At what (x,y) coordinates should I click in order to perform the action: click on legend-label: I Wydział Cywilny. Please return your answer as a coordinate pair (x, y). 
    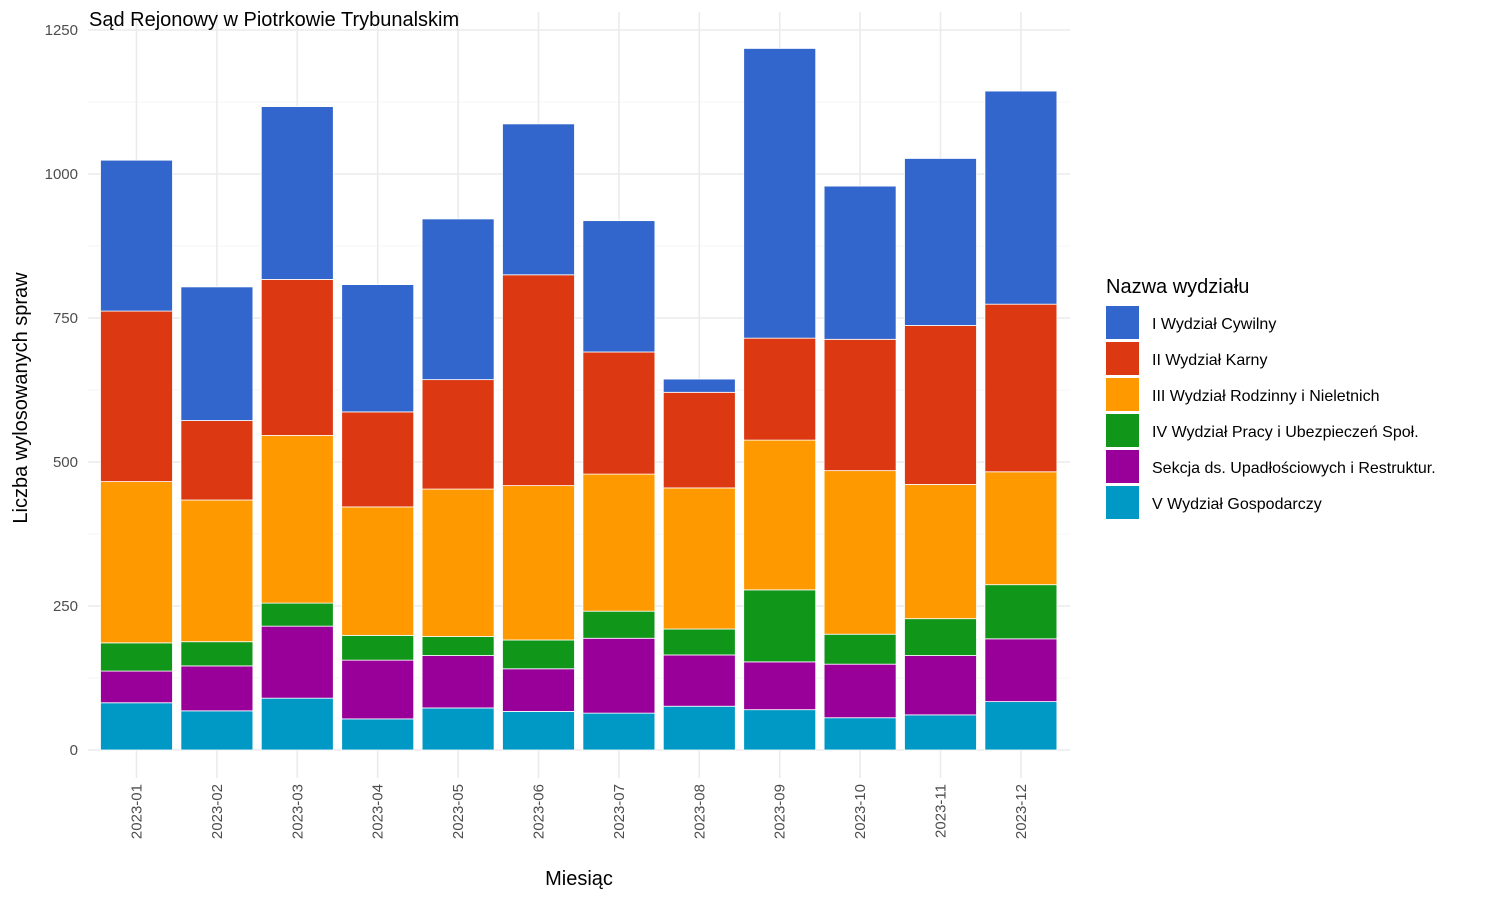
    Looking at the image, I should click on (1214, 324).